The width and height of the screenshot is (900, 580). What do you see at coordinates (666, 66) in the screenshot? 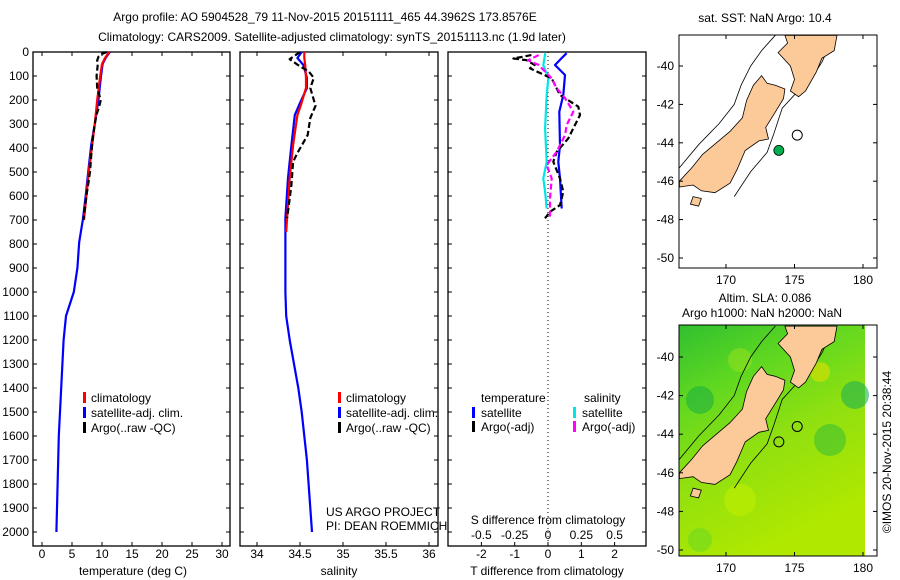
I see `lat-tick-label: -40` at bounding box center [666, 66].